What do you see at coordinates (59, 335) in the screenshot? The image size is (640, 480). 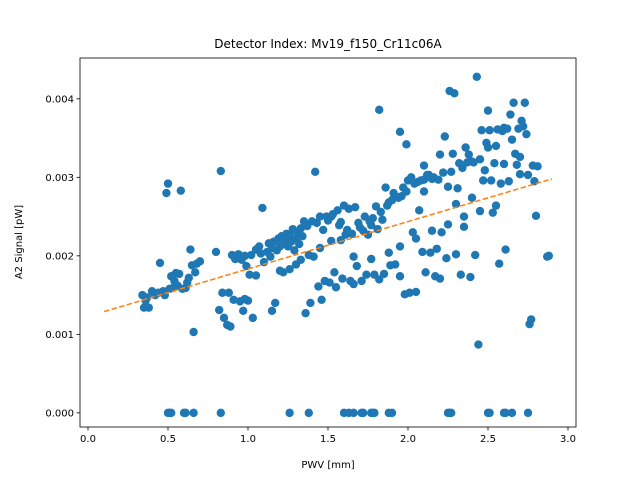 I see `y-tick-label: 0.001` at bounding box center [59, 335].